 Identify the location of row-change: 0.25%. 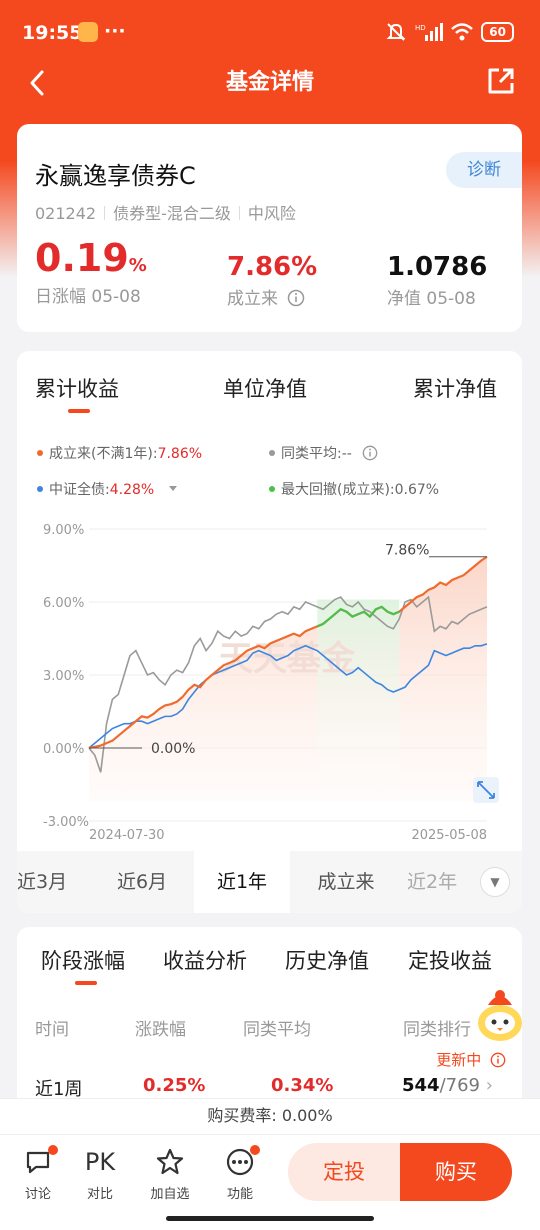
(174, 1085).